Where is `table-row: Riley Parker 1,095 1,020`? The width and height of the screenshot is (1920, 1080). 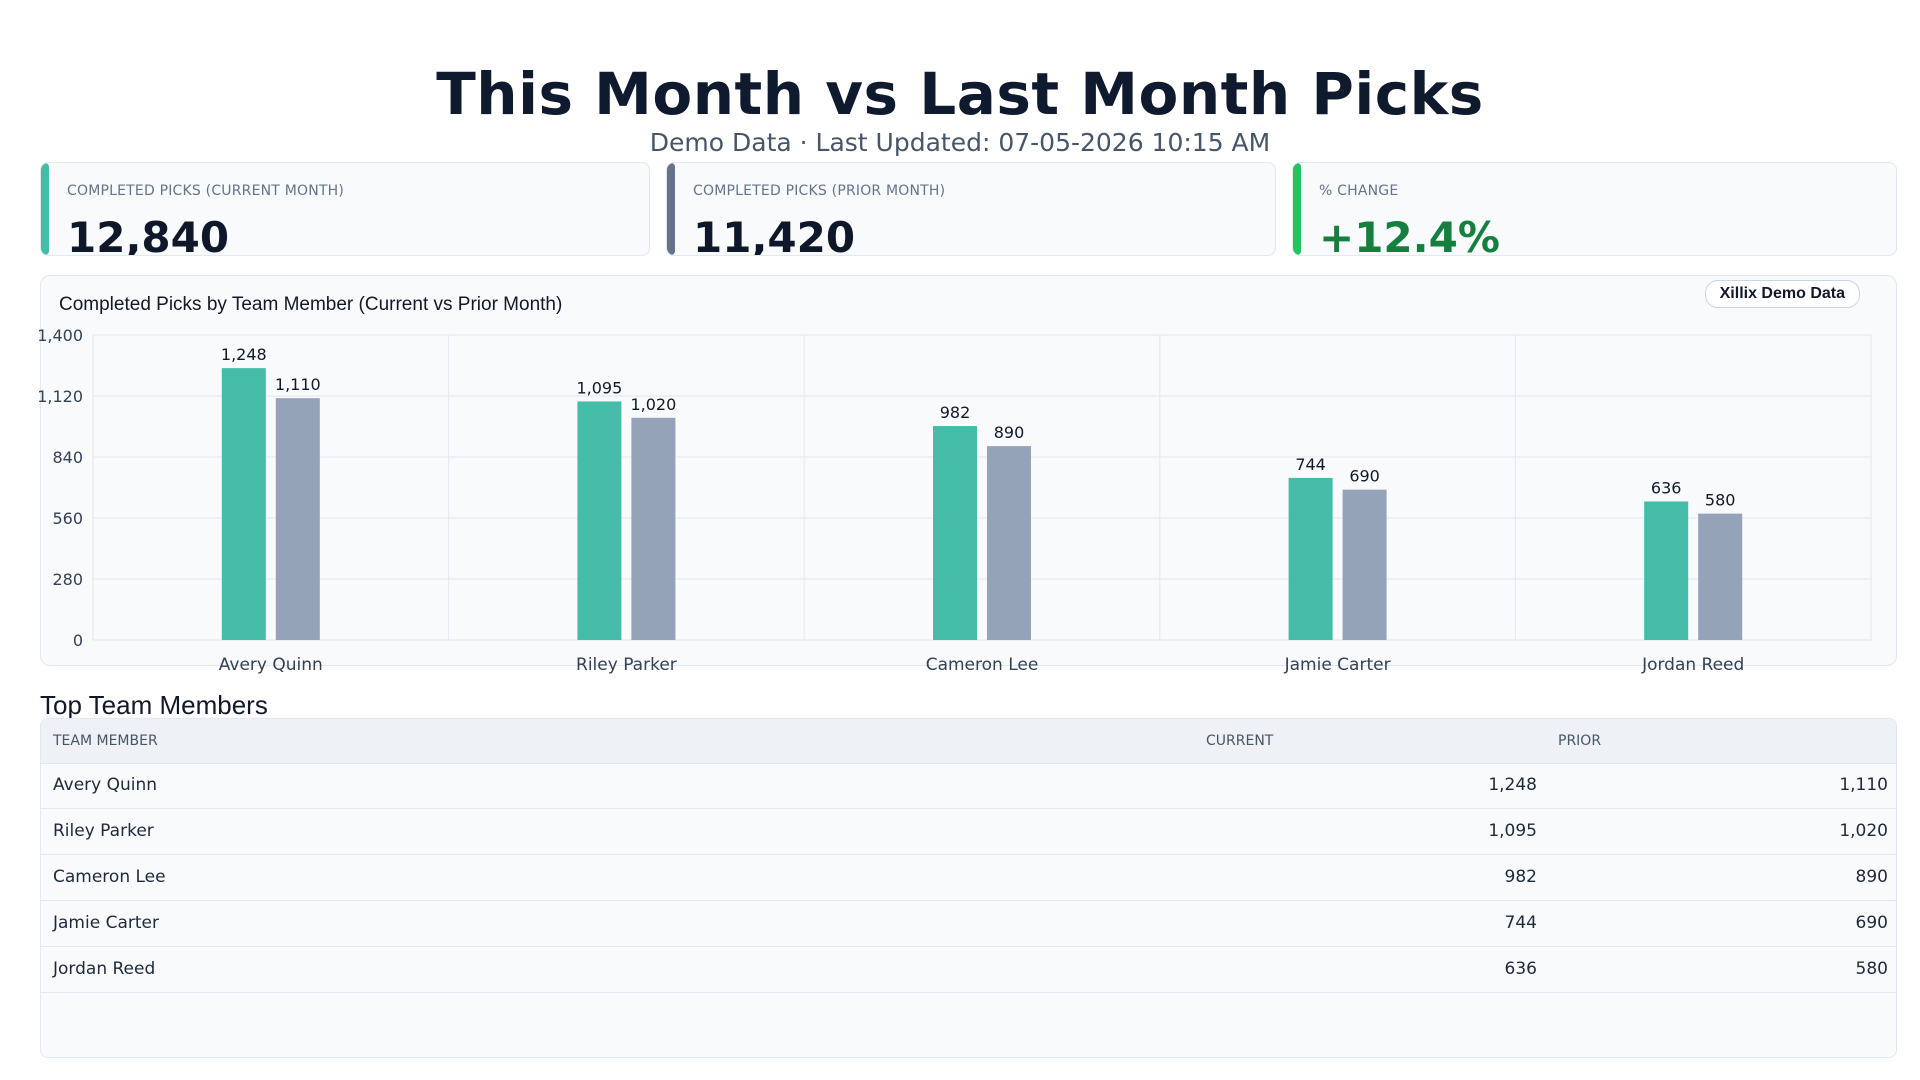
table-row: Riley Parker 1,095 1,020 is located at coordinates (968, 832).